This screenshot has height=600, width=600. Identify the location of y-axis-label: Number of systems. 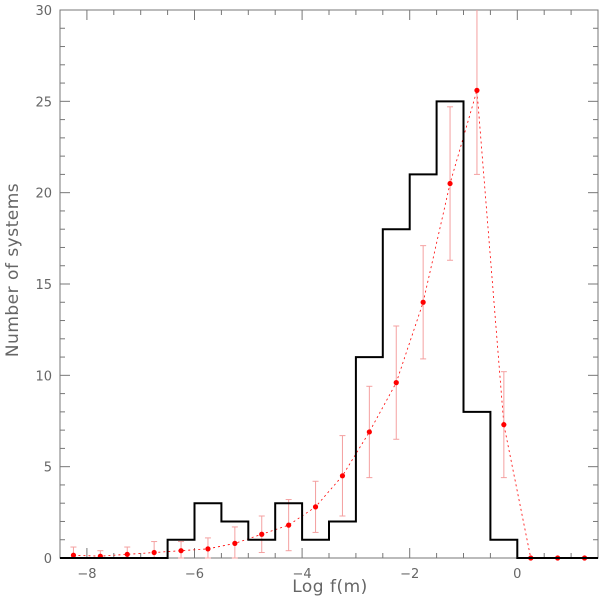
(13, 270).